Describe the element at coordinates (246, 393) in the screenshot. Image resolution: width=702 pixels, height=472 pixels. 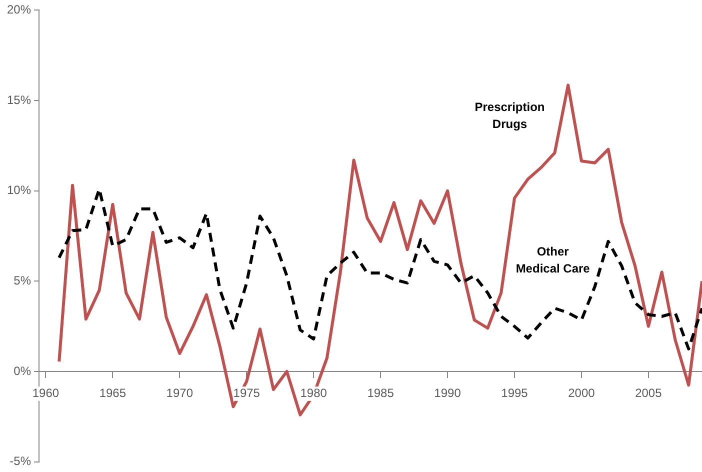
I see `x-tick-label: 1975` at that location.